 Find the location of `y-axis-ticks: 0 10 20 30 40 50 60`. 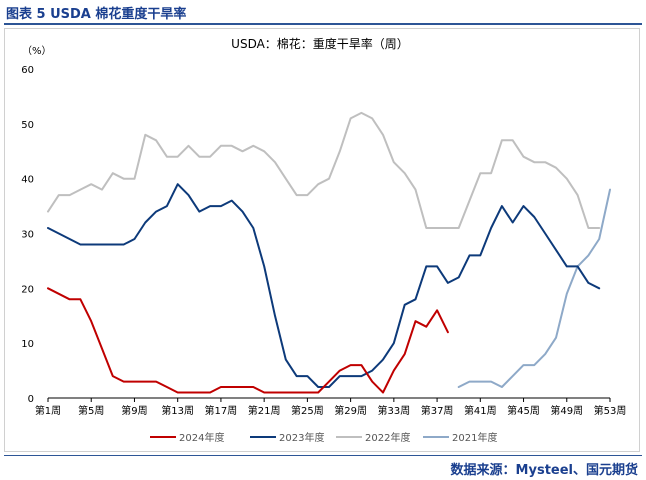

y-axis-ticks: 0 10 20 30 40 50 60 is located at coordinates (27, 235).